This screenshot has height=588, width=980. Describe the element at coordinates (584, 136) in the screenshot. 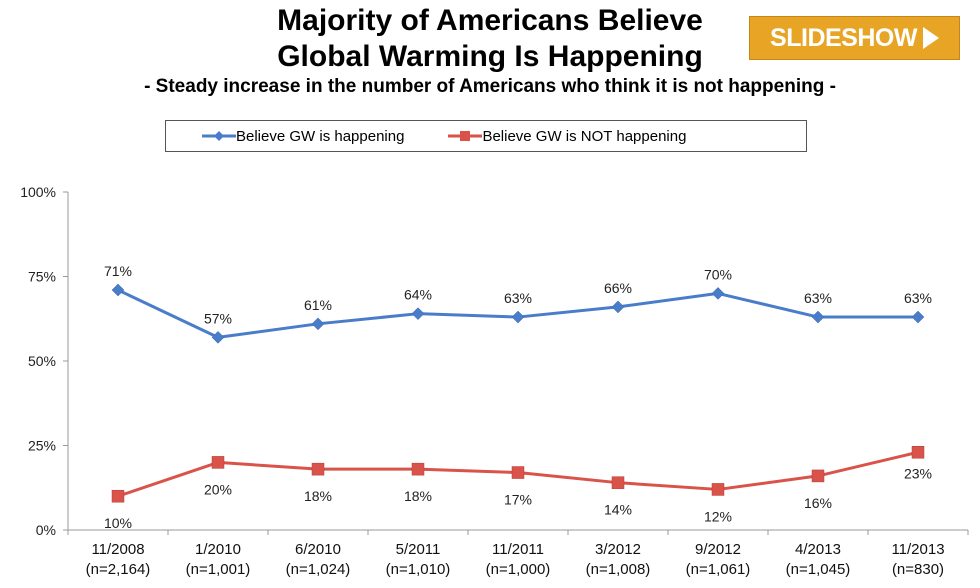

I see `legend-label-not-happening: Believe GW is NOT happening` at that location.